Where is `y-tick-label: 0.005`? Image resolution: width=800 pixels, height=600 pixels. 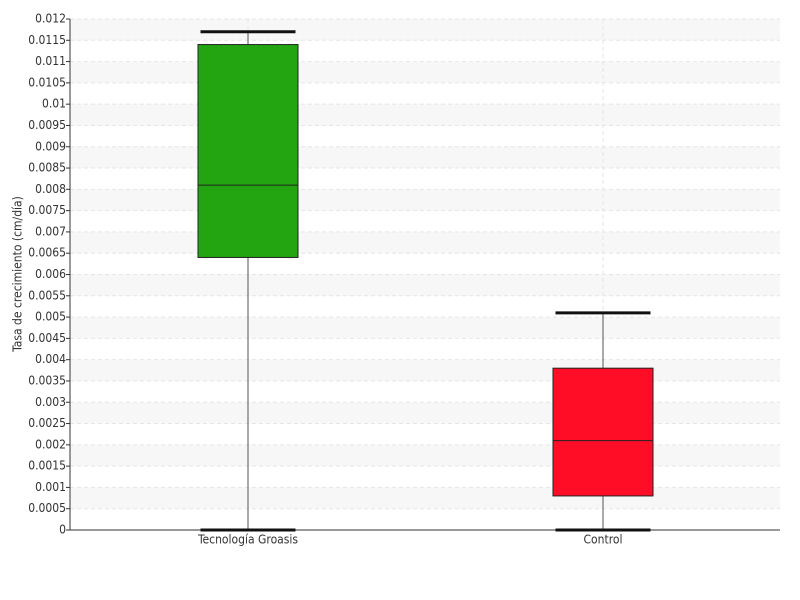
y-tick-label: 0.005 is located at coordinates (50, 317).